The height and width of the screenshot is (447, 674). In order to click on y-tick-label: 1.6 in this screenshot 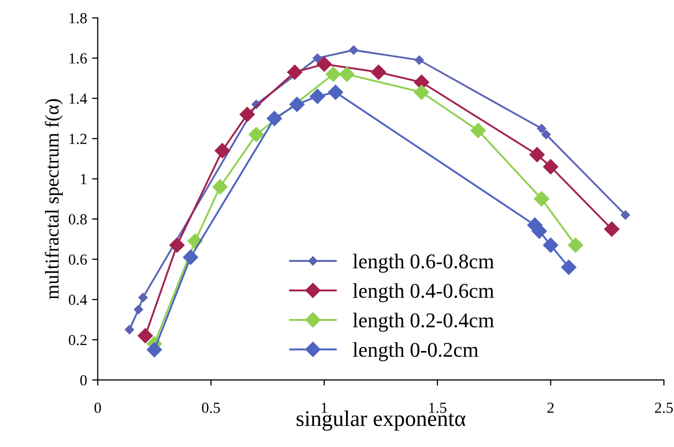, I will do `click(78, 58)`.